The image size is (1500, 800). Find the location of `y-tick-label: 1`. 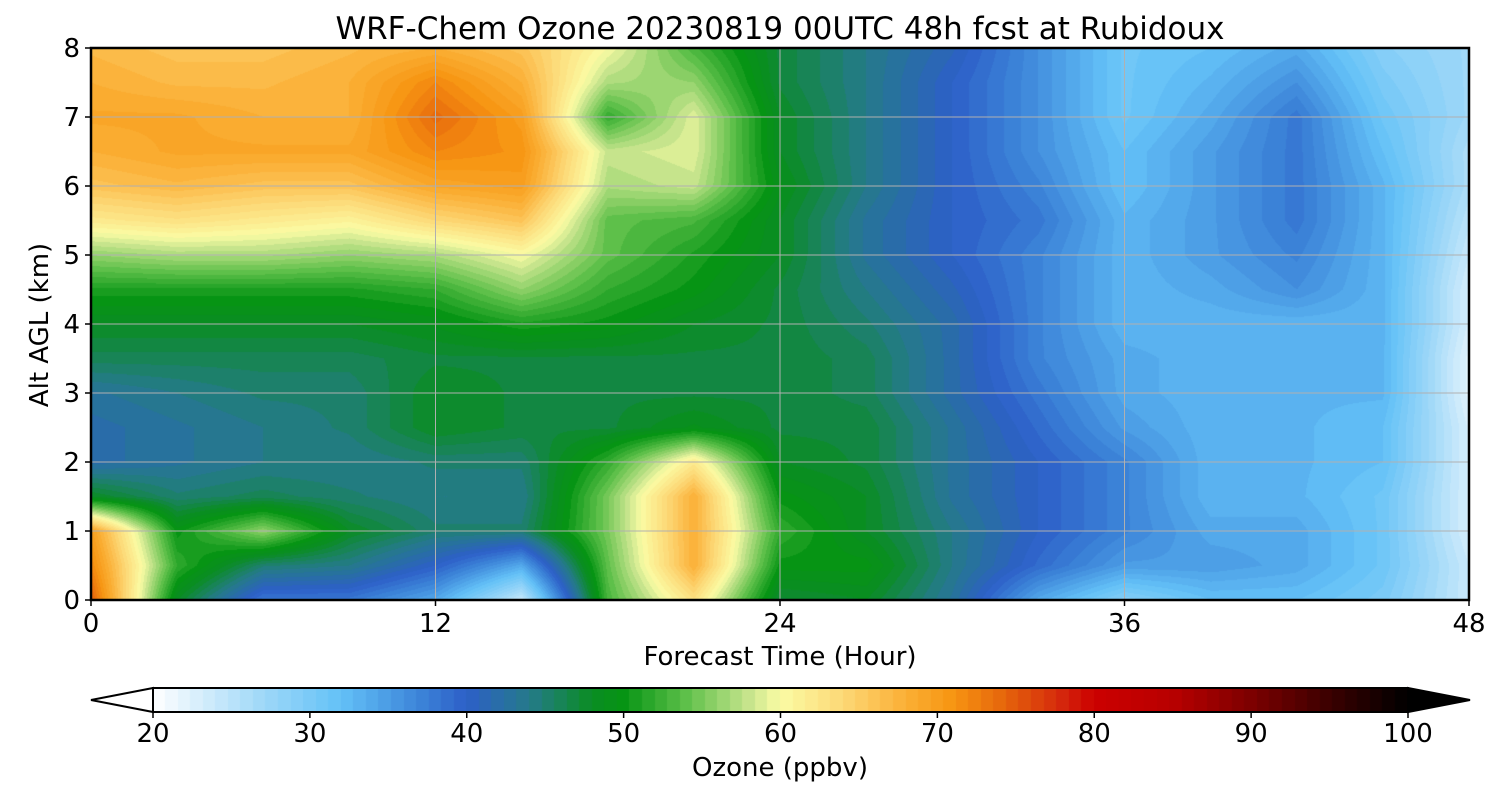

y-tick-label: 1 is located at coordinates (71, 532).